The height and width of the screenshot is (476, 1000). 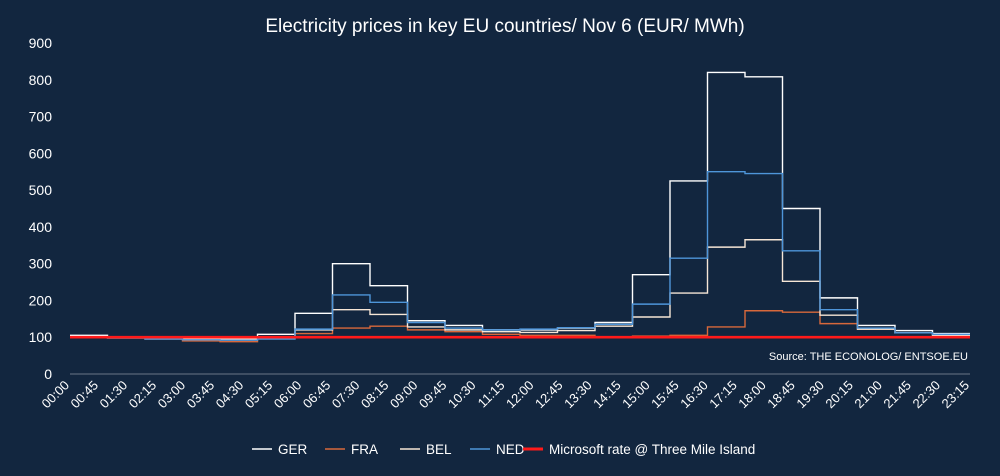 I want to click on x-tick-label: 20:15, so click(x=839, y=395).